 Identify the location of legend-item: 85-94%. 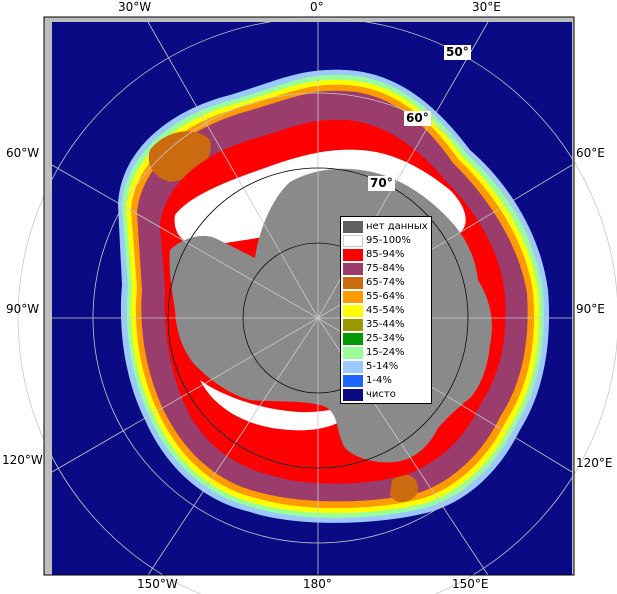
(374, 254).